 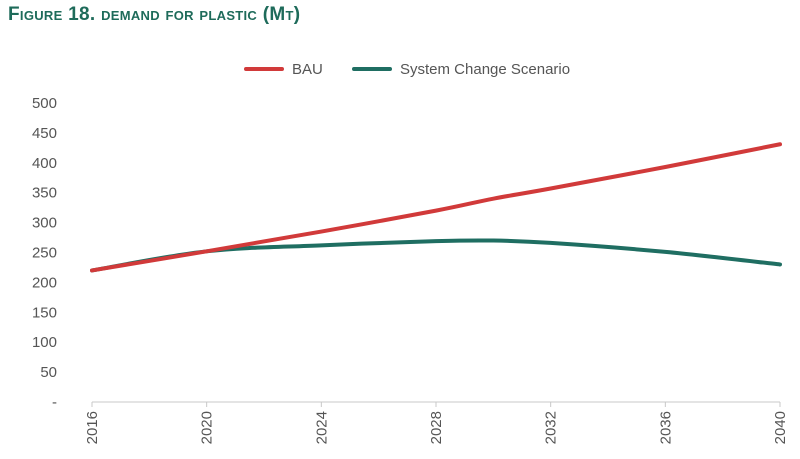 What do you see at coordinates (436, 427) in the screenshot?
I see `x-tick-label: 2028` at bounding box center [436, 427].